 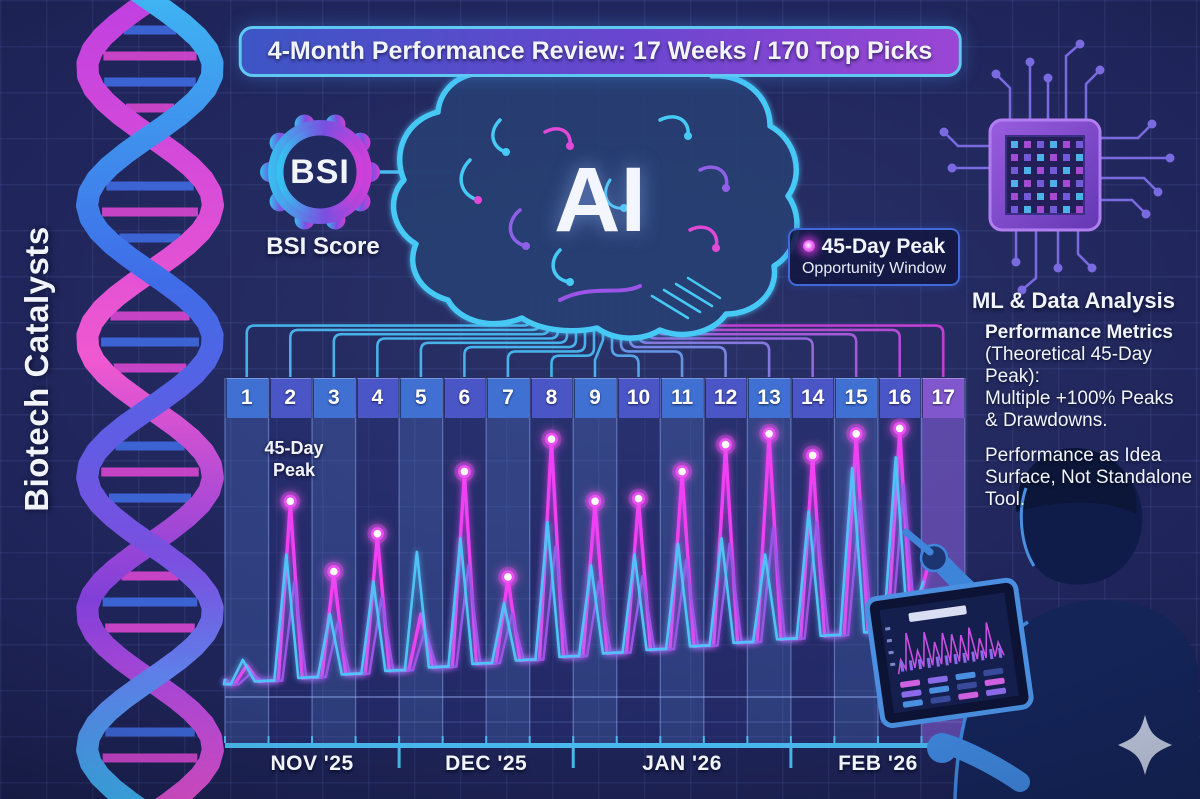 What do you see at coordinates (946, 665) in the screenshot?
I see `tablet-mini-chart` at bounding box center [946, 665].